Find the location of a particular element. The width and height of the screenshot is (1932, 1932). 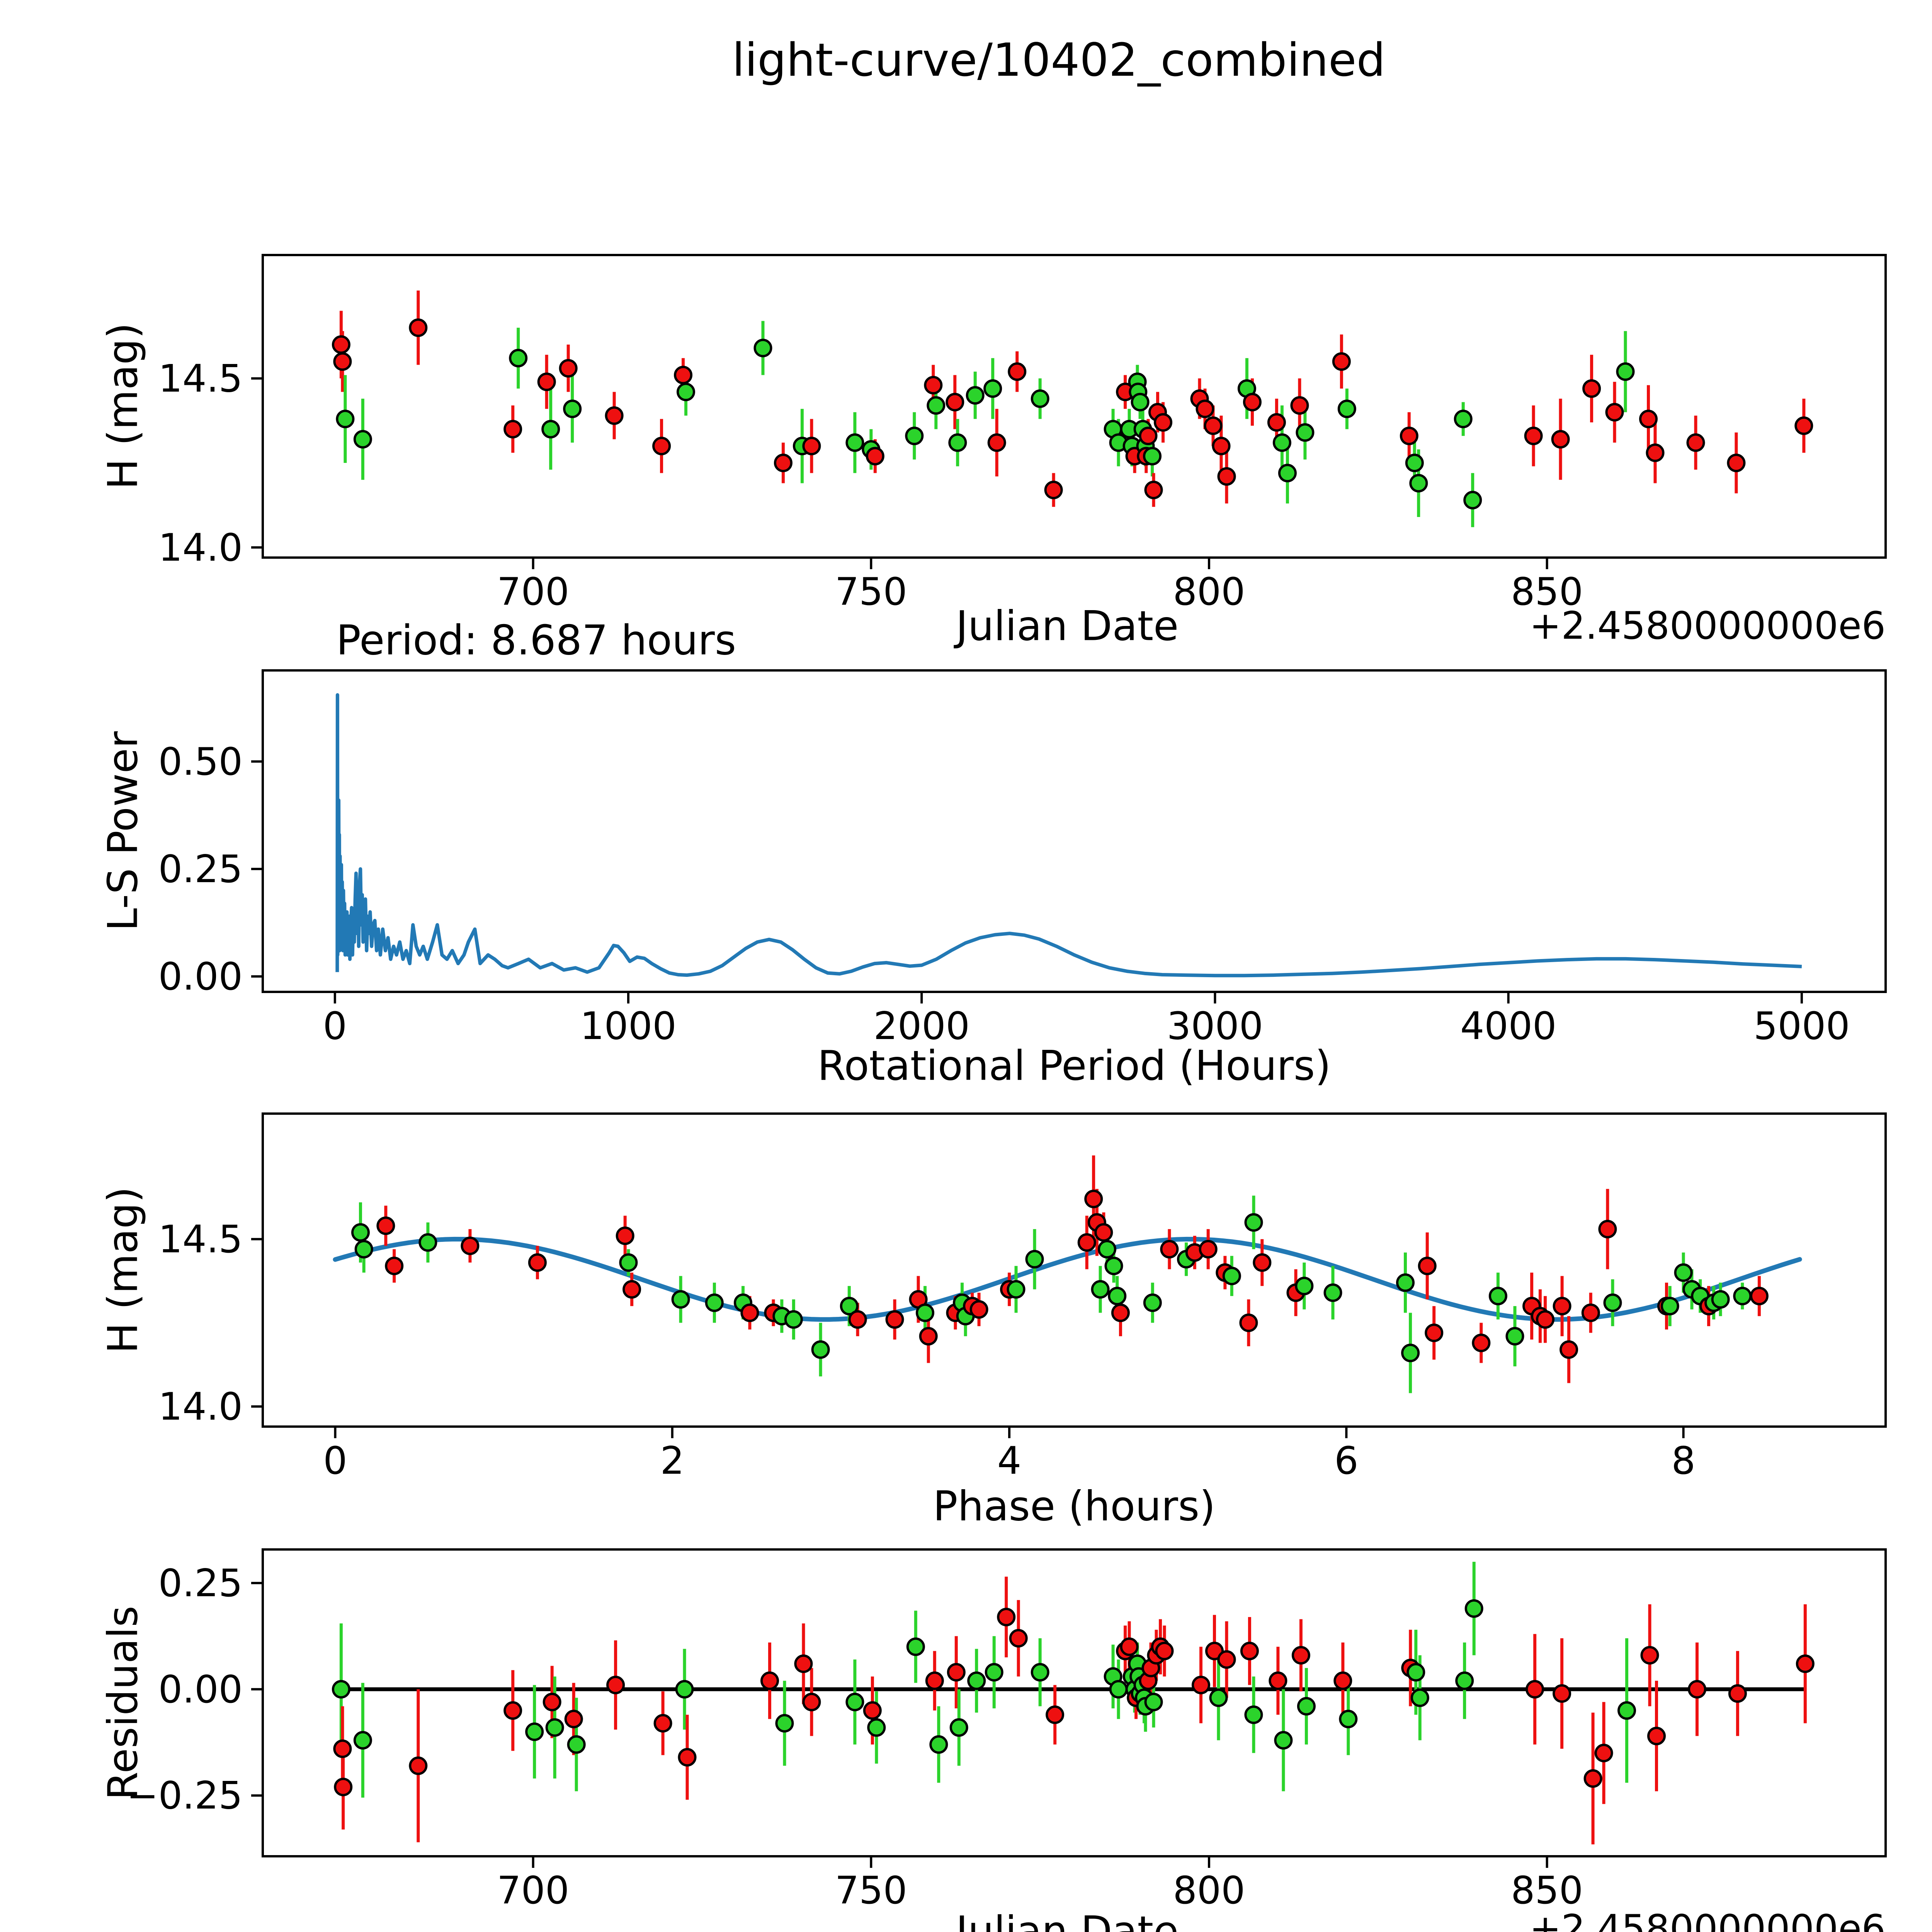

periodogram-curve is located at coordinates (1069, 836).